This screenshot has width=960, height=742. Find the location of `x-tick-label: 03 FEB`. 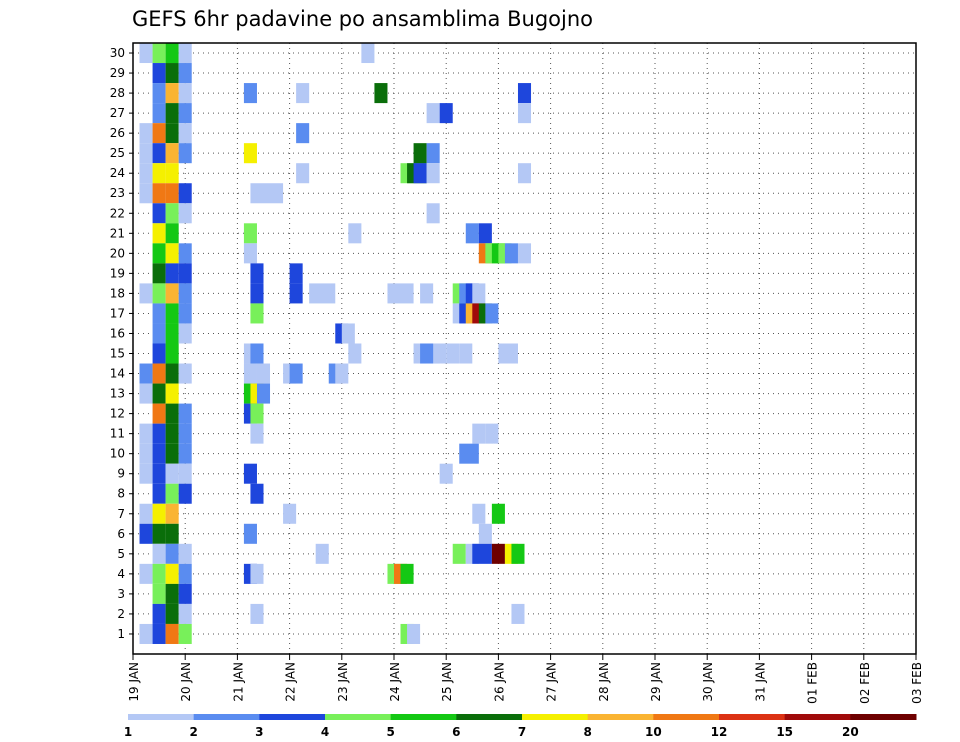

x-tick-label: 03 FEB is located at coordinates (917, 683).